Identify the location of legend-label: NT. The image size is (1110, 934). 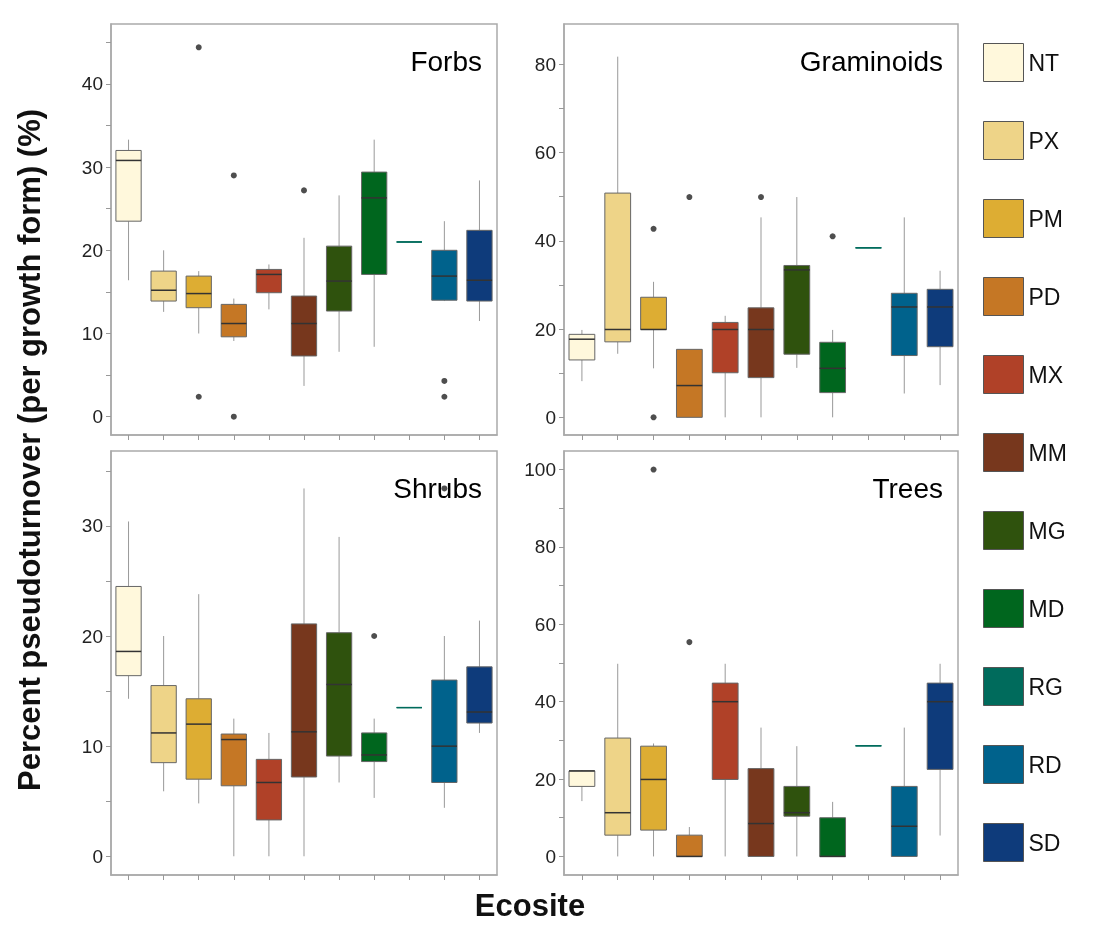
(1044, 62).